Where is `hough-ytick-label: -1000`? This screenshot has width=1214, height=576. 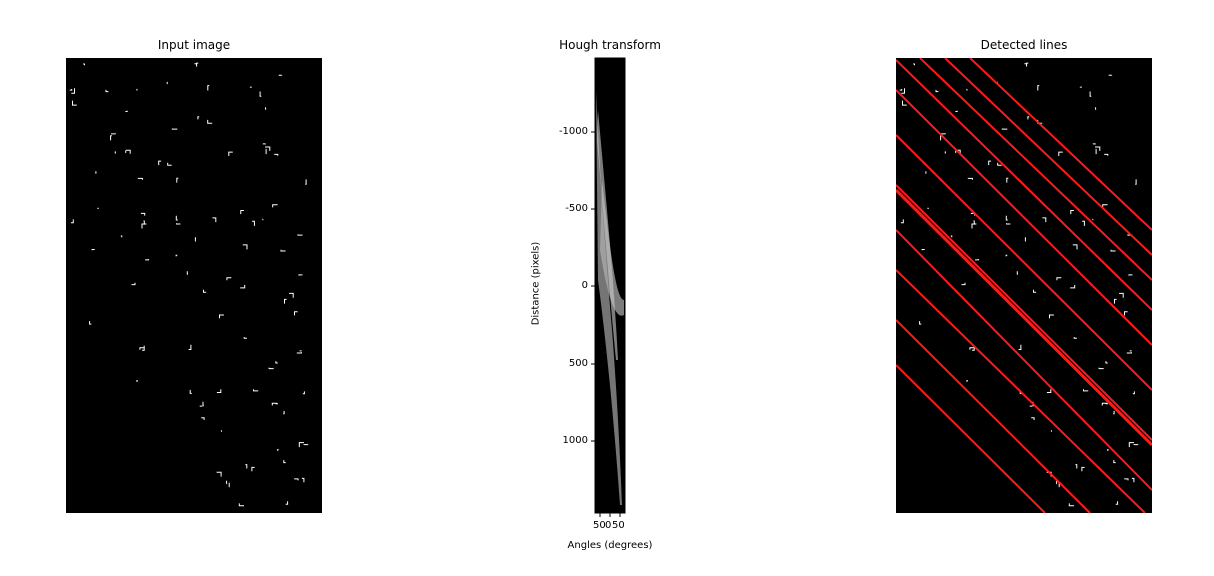
hough-ytick-label: -1000 is located at coordinates (573, 131).